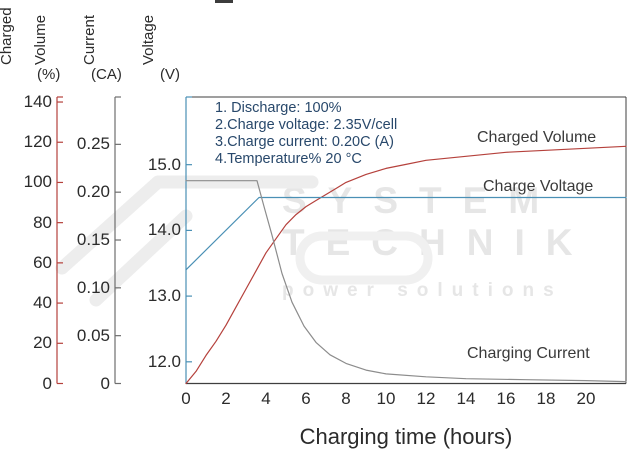  Describe the element at coordinates (42, 222) in the screenshot. I see `charged-tick-label: 80` at that location.